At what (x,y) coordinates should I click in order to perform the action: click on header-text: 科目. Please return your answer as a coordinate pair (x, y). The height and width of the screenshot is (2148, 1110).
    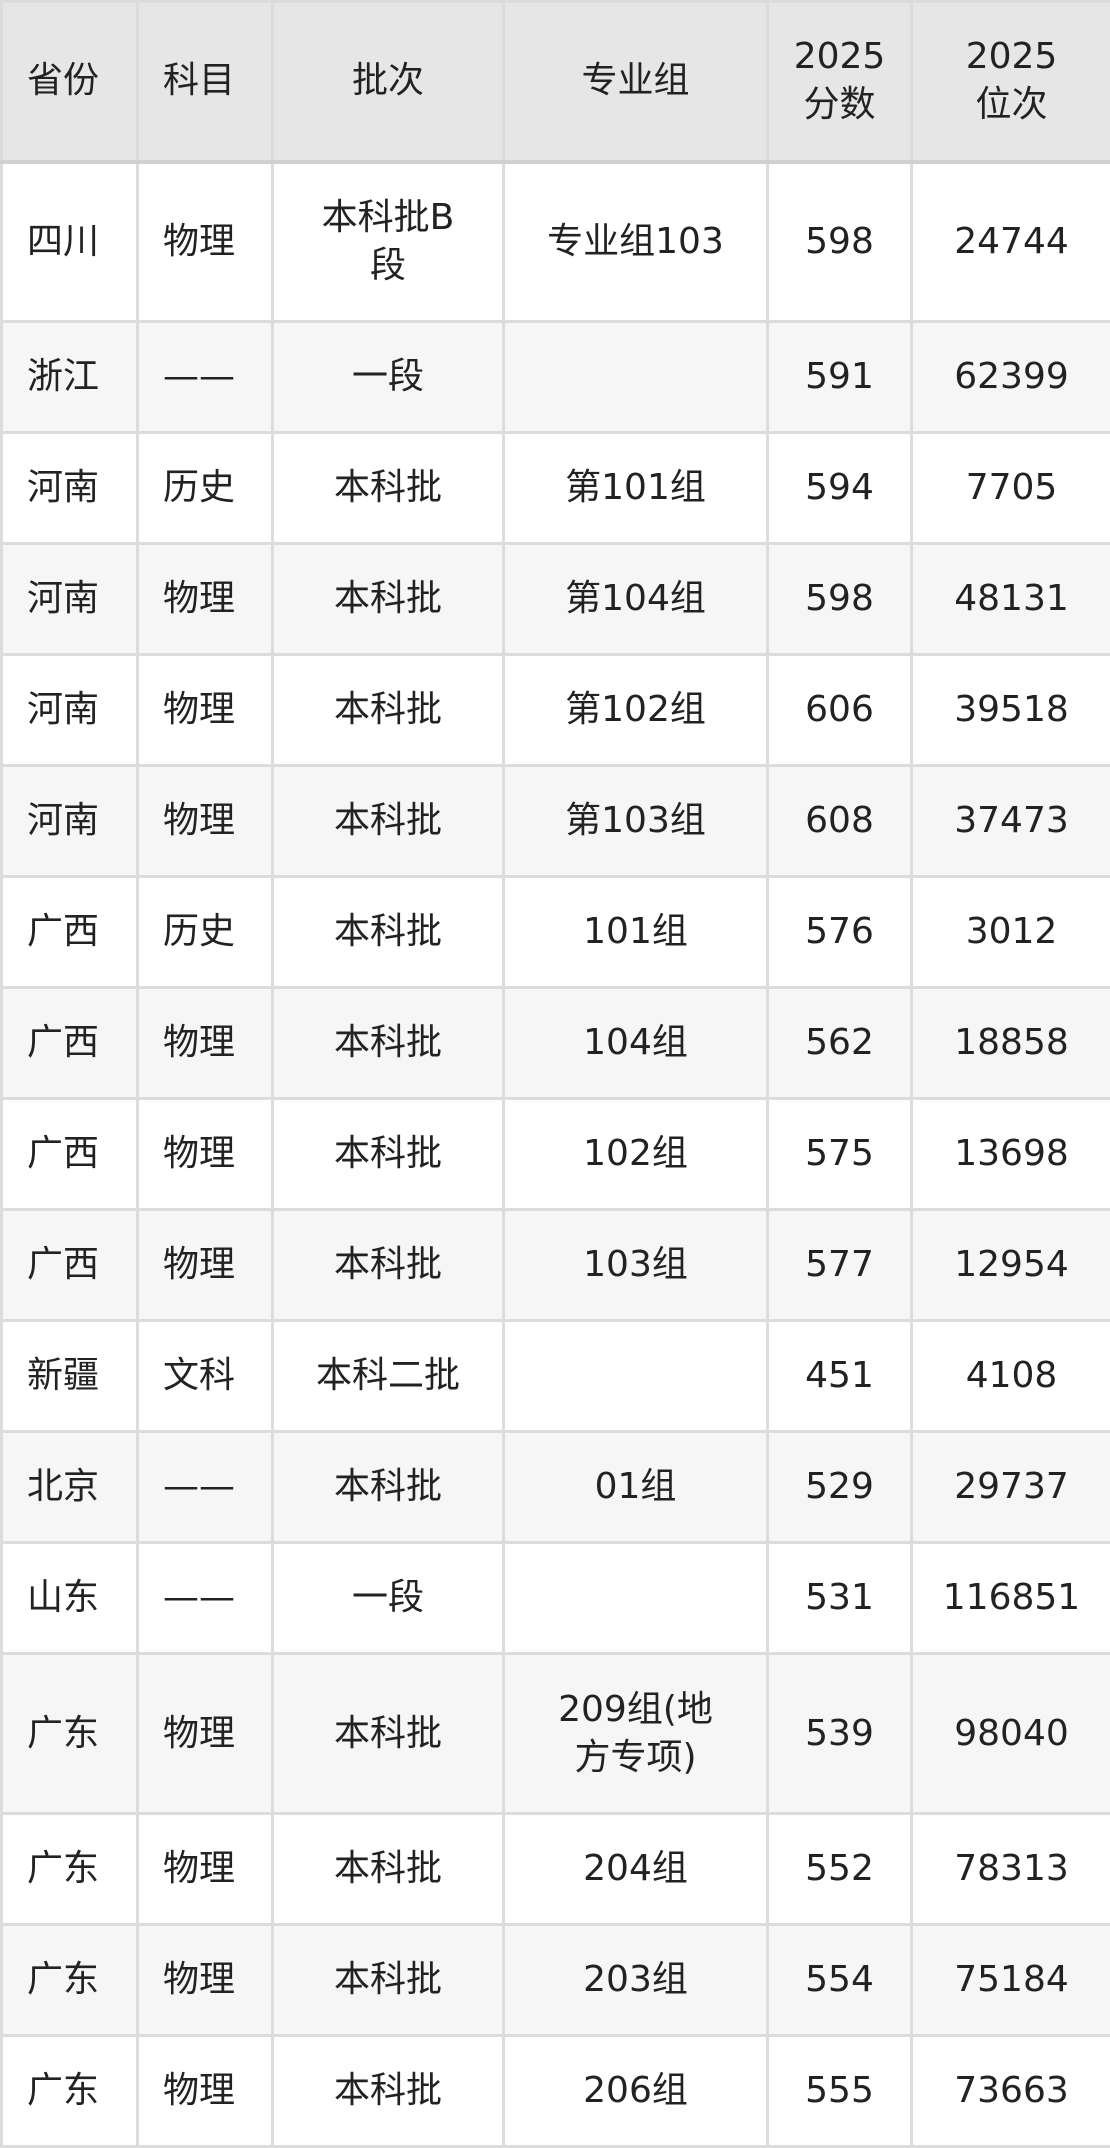
    Looking at the image, I should click on (211, 81).